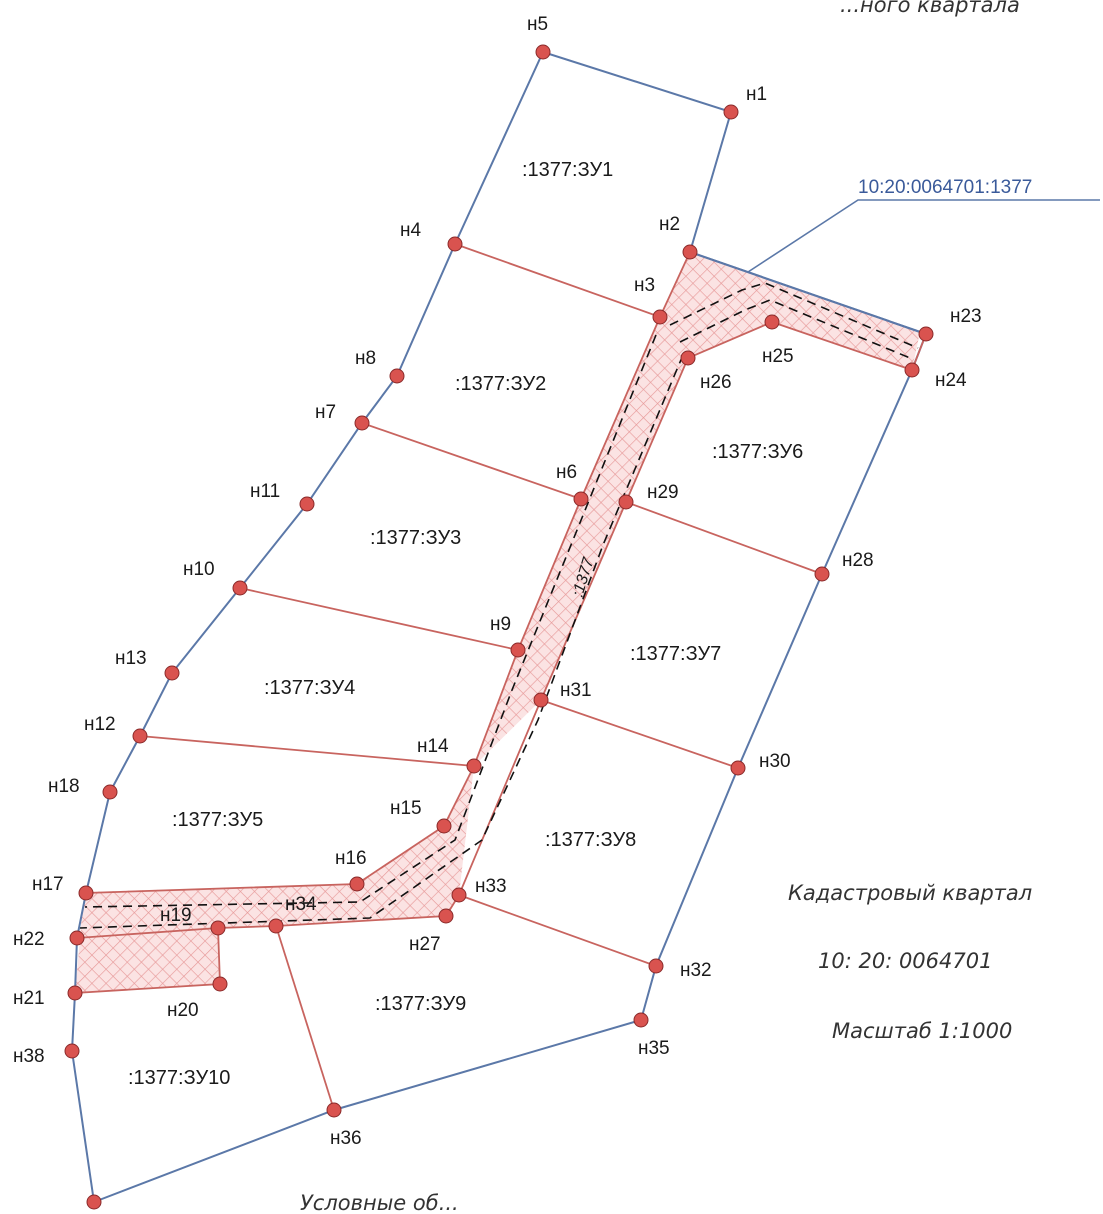 The image size is (1103, 1214). What do you see at coordinates (220, 984) in the screenshot?
I see `point-n20` at bounding box center [220, 984].